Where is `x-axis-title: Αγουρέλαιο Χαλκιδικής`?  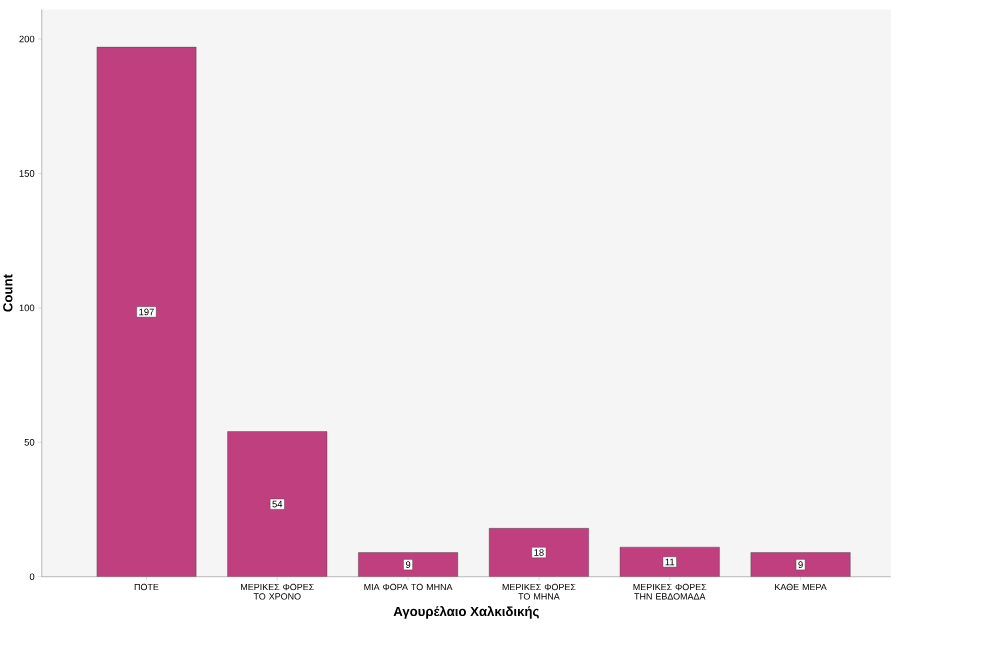 x-axis-title: Αγουρέλαιο Χαλκιδικής is located at coordinates (466, 612).